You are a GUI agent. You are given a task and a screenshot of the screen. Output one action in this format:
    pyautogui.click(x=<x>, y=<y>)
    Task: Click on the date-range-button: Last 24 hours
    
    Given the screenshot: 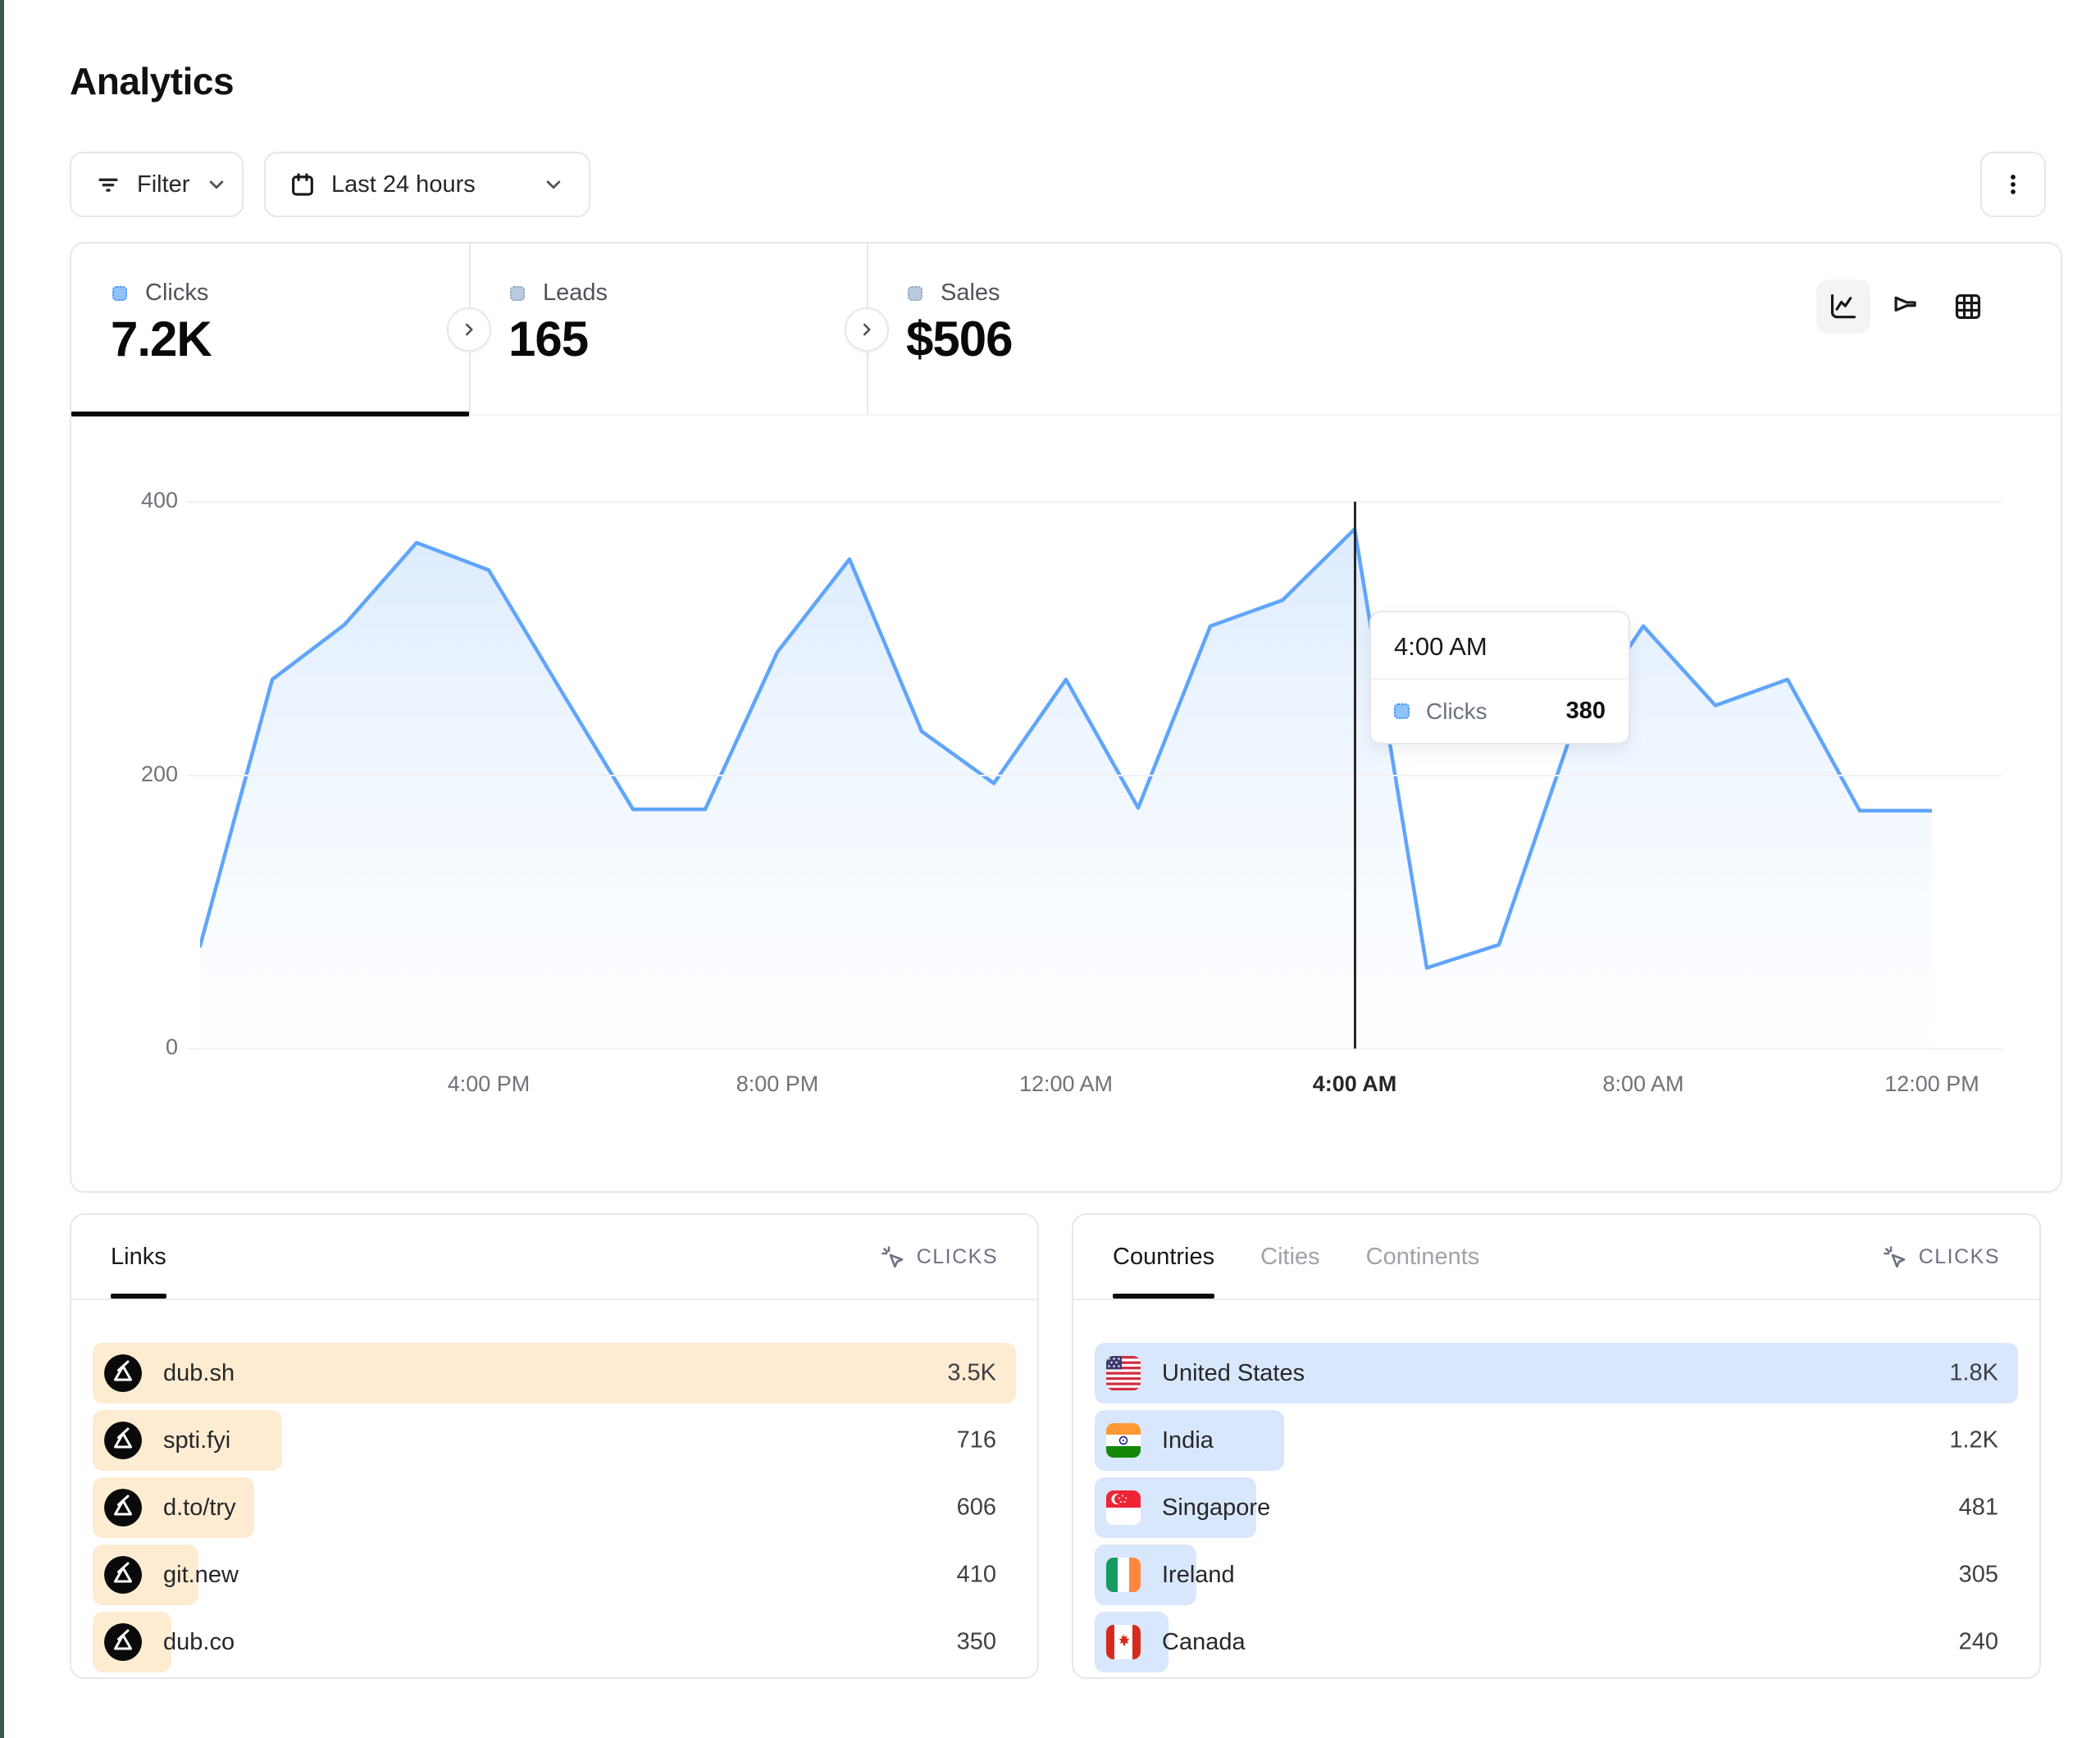 What is the action you would take?
    pyautogui.click(x=427, y=184)
    